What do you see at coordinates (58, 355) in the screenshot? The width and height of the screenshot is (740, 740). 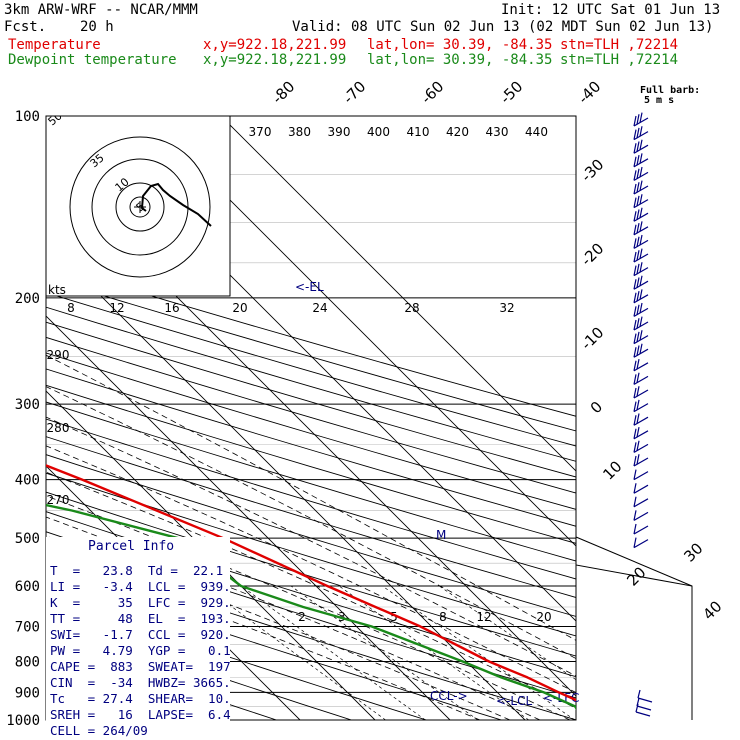 I see `theta-label: 290` at bounding box center [58, 355].